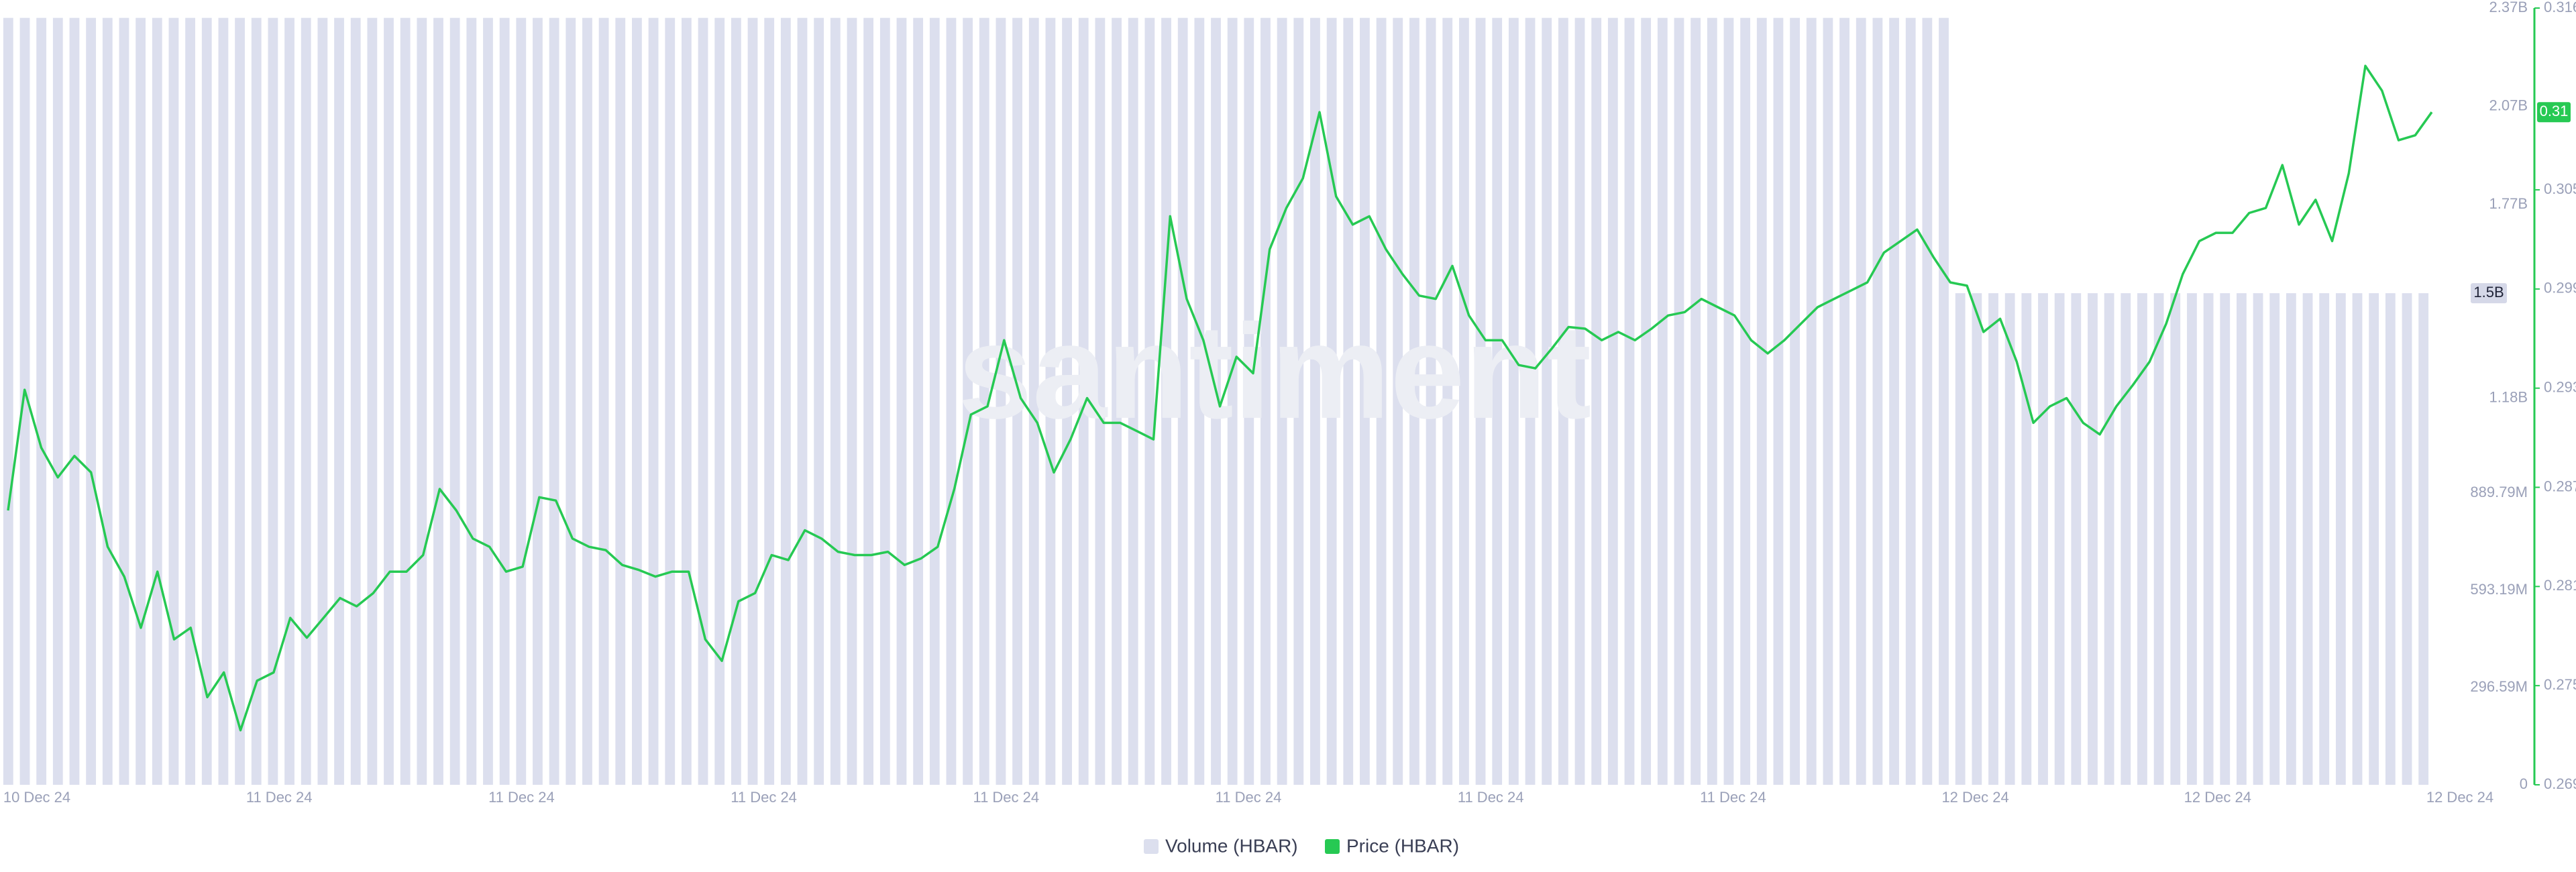 The image size is (2576, 872). What do you see at coordinates (2508, 105) in the screenshot?
I see `y-tick-label: 2.07B` at bounding box center [2508, 105].